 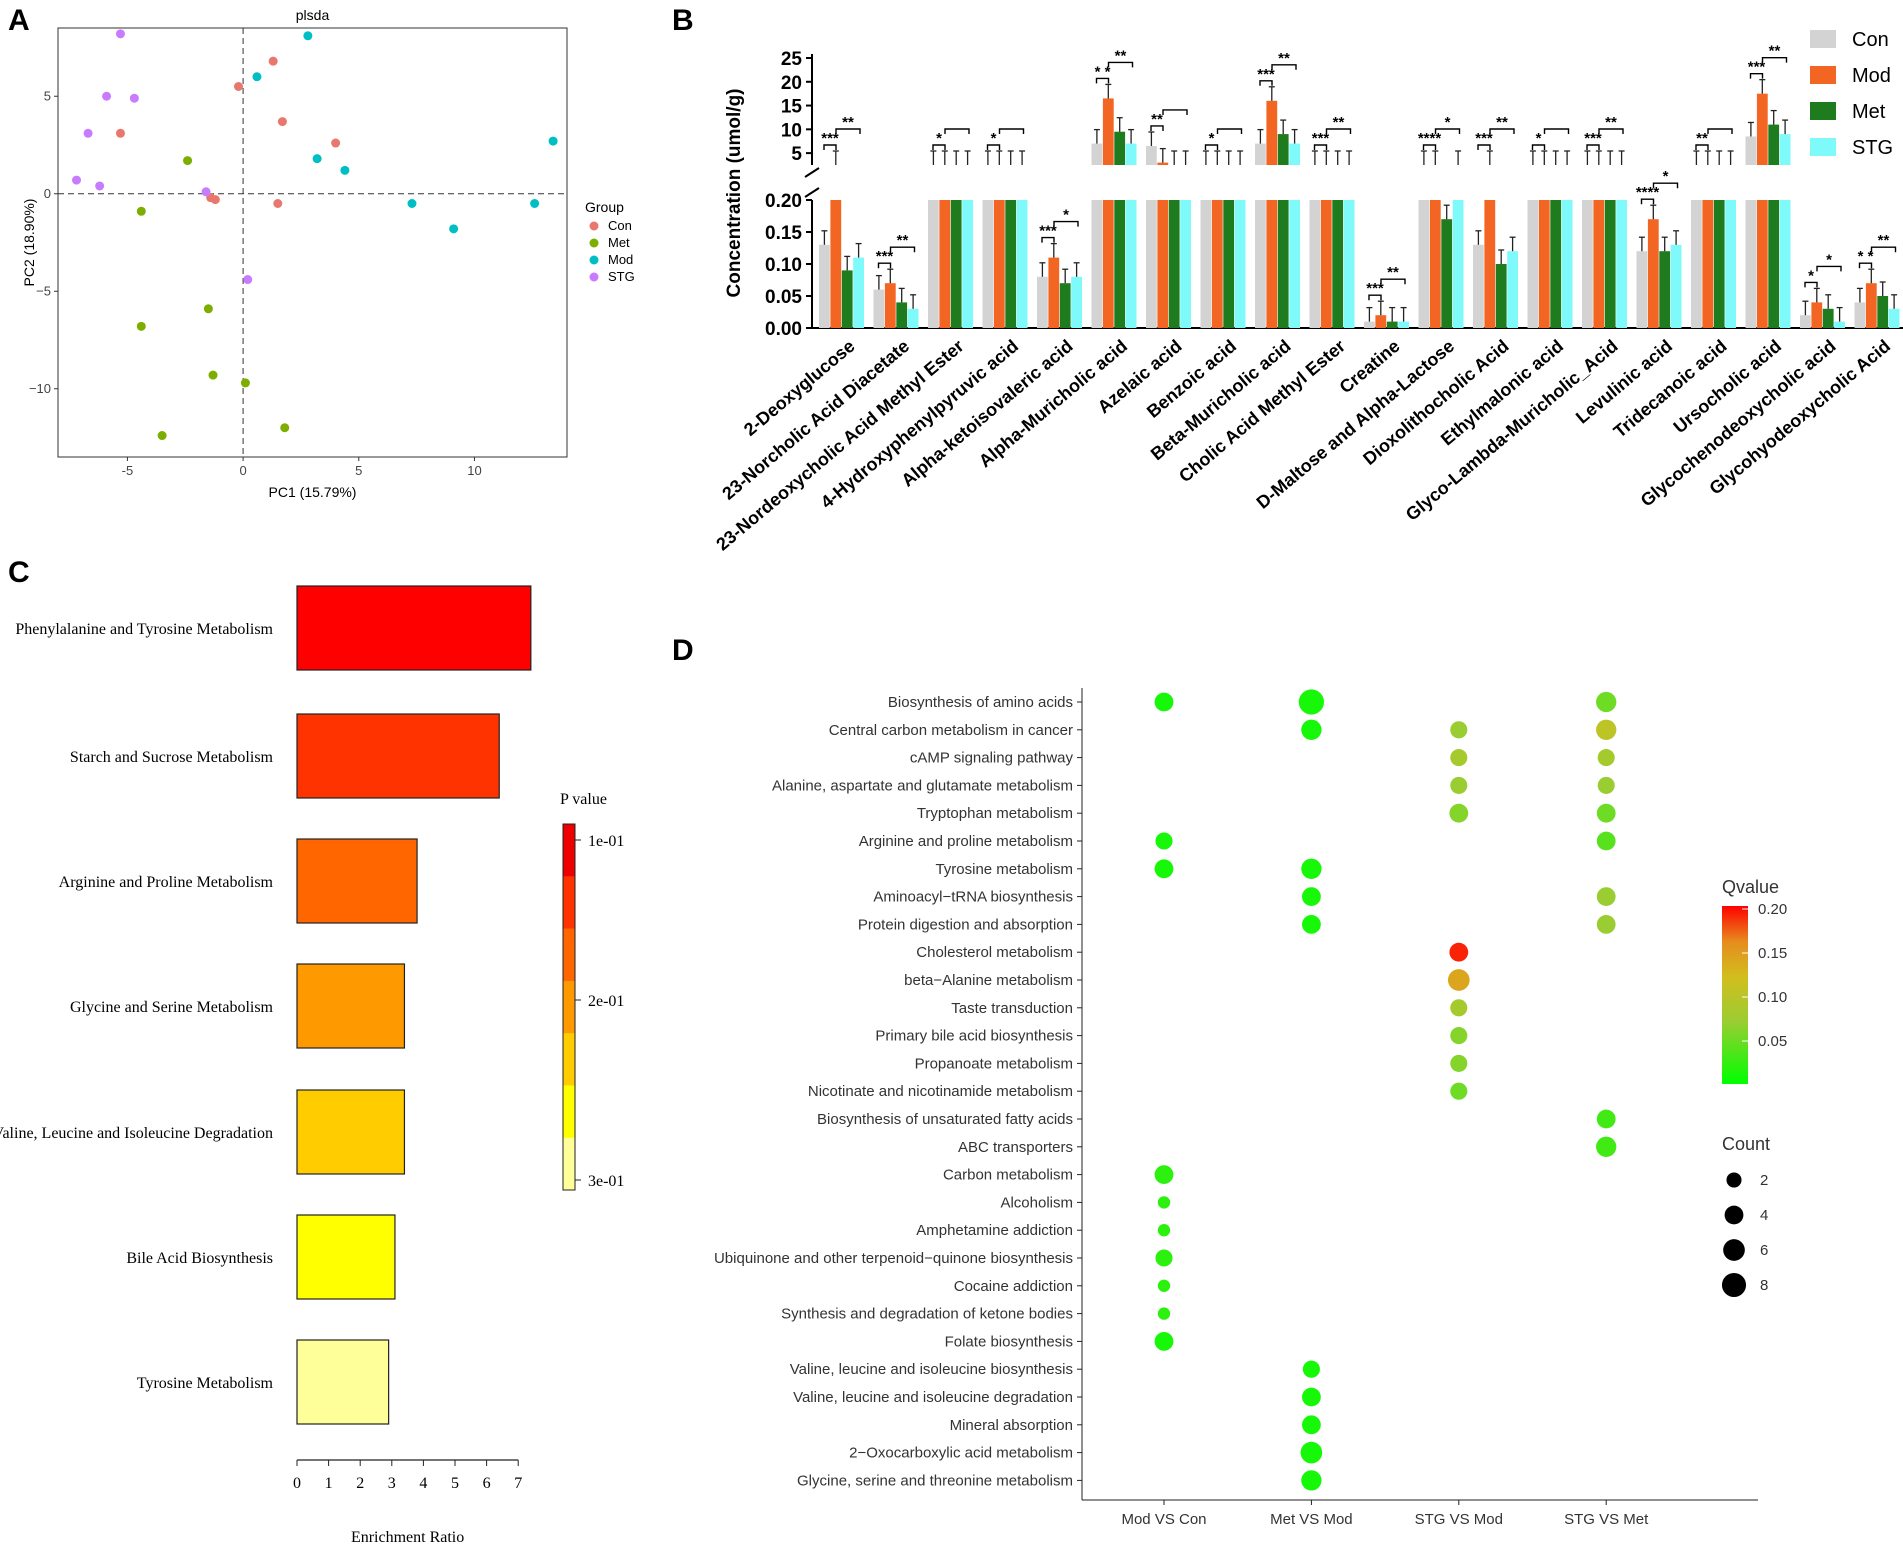 I want to click on bubble-alanine-aspartate-and-glutamate-metabolism, so click(x=1606, y=785).